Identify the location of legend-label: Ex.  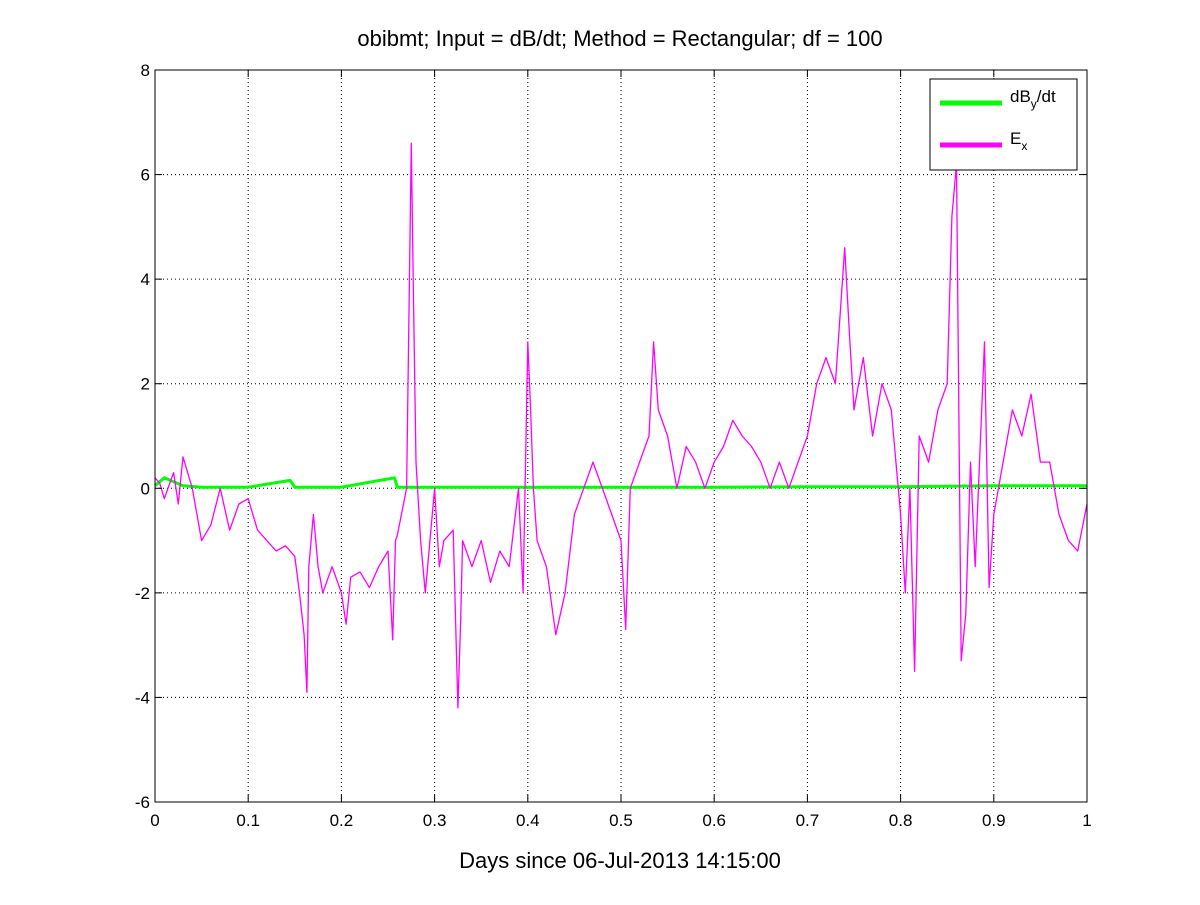
(1018, 141).